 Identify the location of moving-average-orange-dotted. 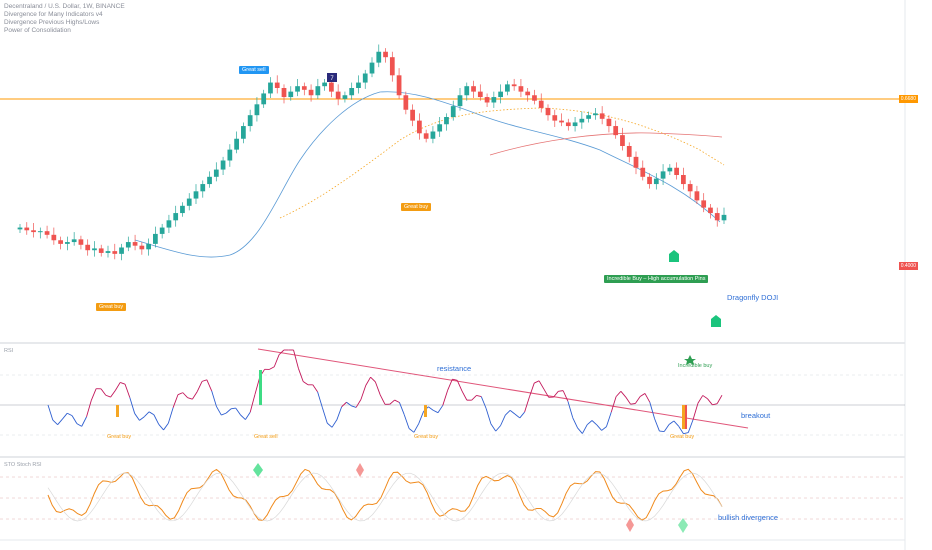
(502, 163).